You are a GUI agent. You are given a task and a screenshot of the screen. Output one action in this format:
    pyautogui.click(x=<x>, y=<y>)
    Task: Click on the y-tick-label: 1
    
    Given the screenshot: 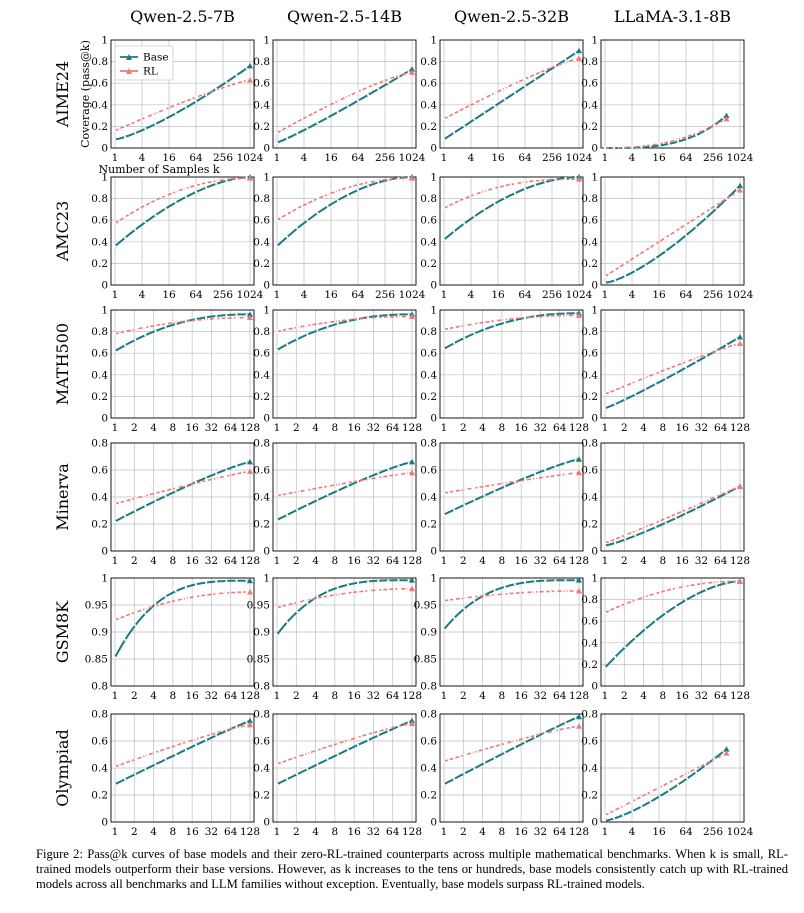 What is the action you would take?
    pyautogui.click(x=104, y=311)
    